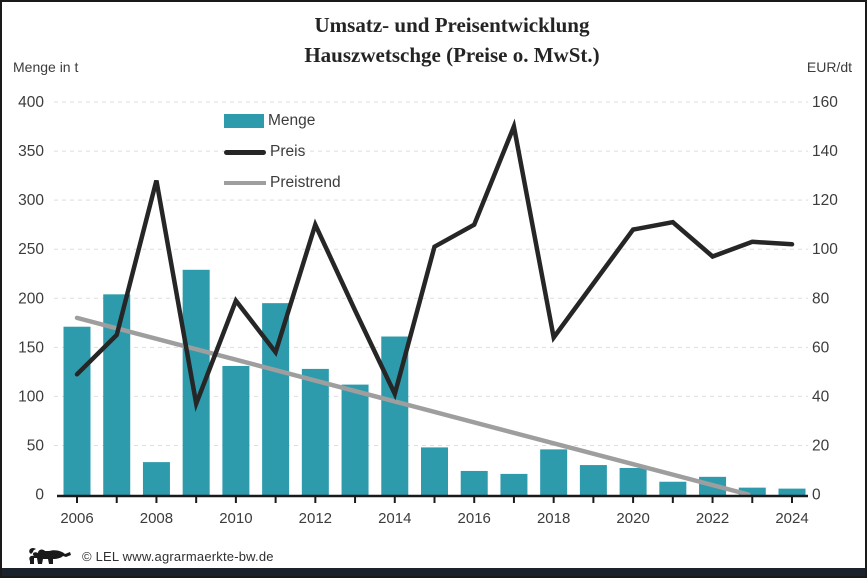 The image size is (867, 578). I want to click on left-tick-label-100: 100, so click(31, 396).